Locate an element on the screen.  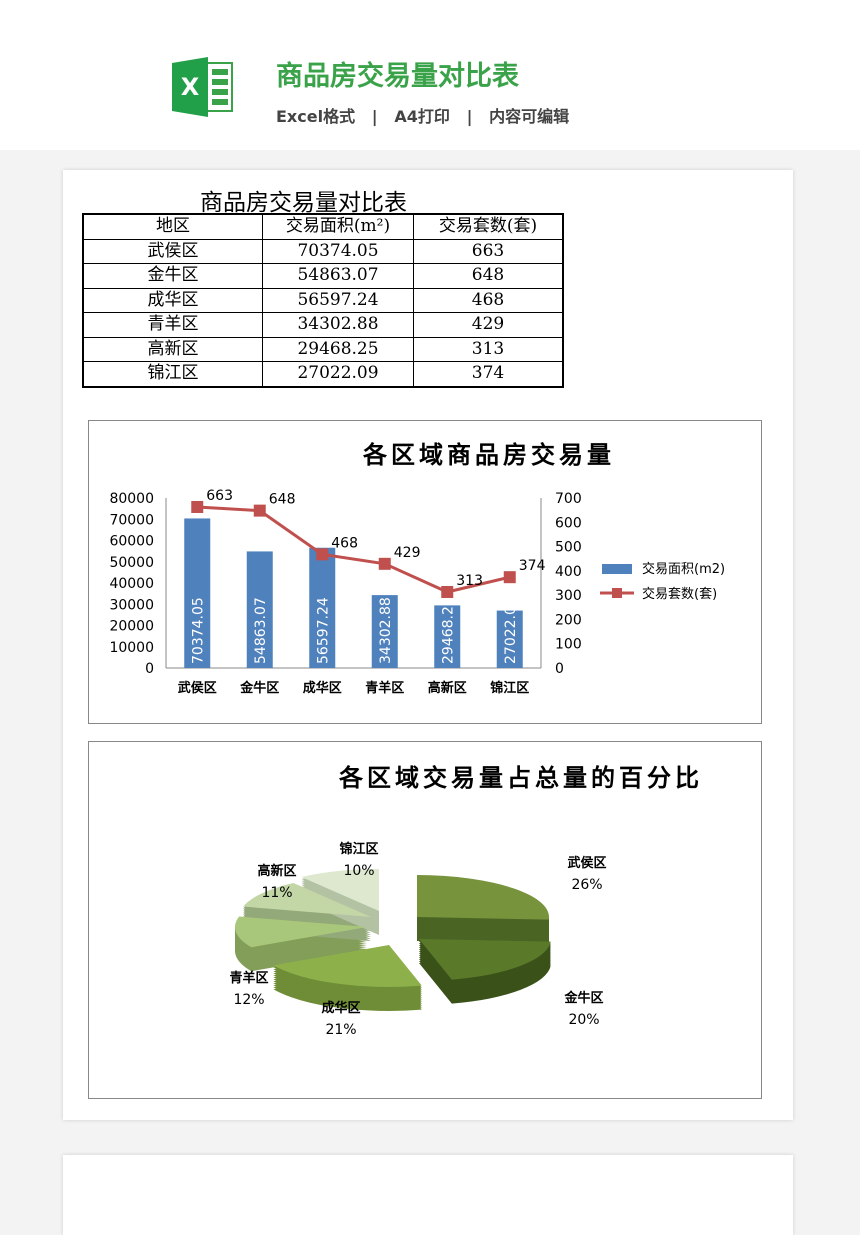
table-cell: 武侯区 is located at coordinates (172, 251).